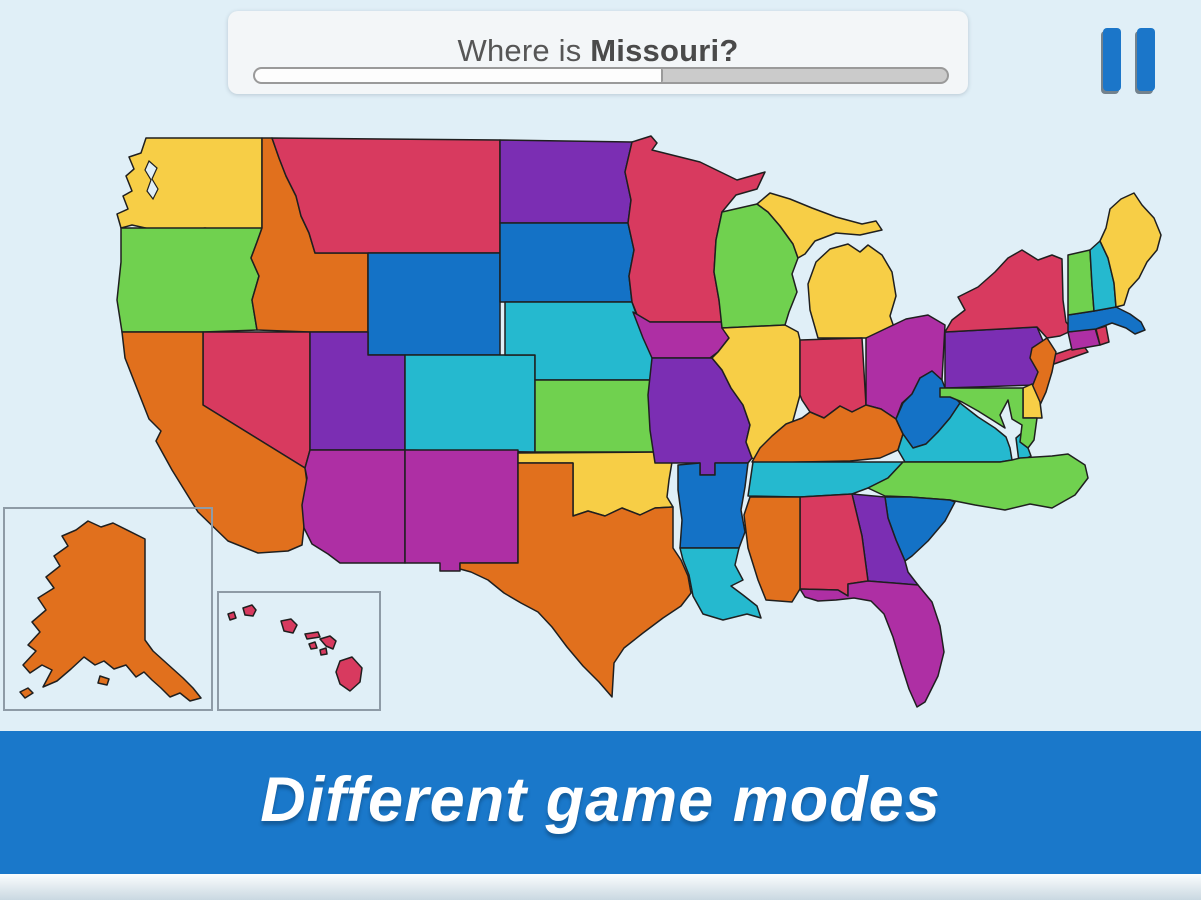  I want to click on state-hawaii-molokai, so click(312, 635).